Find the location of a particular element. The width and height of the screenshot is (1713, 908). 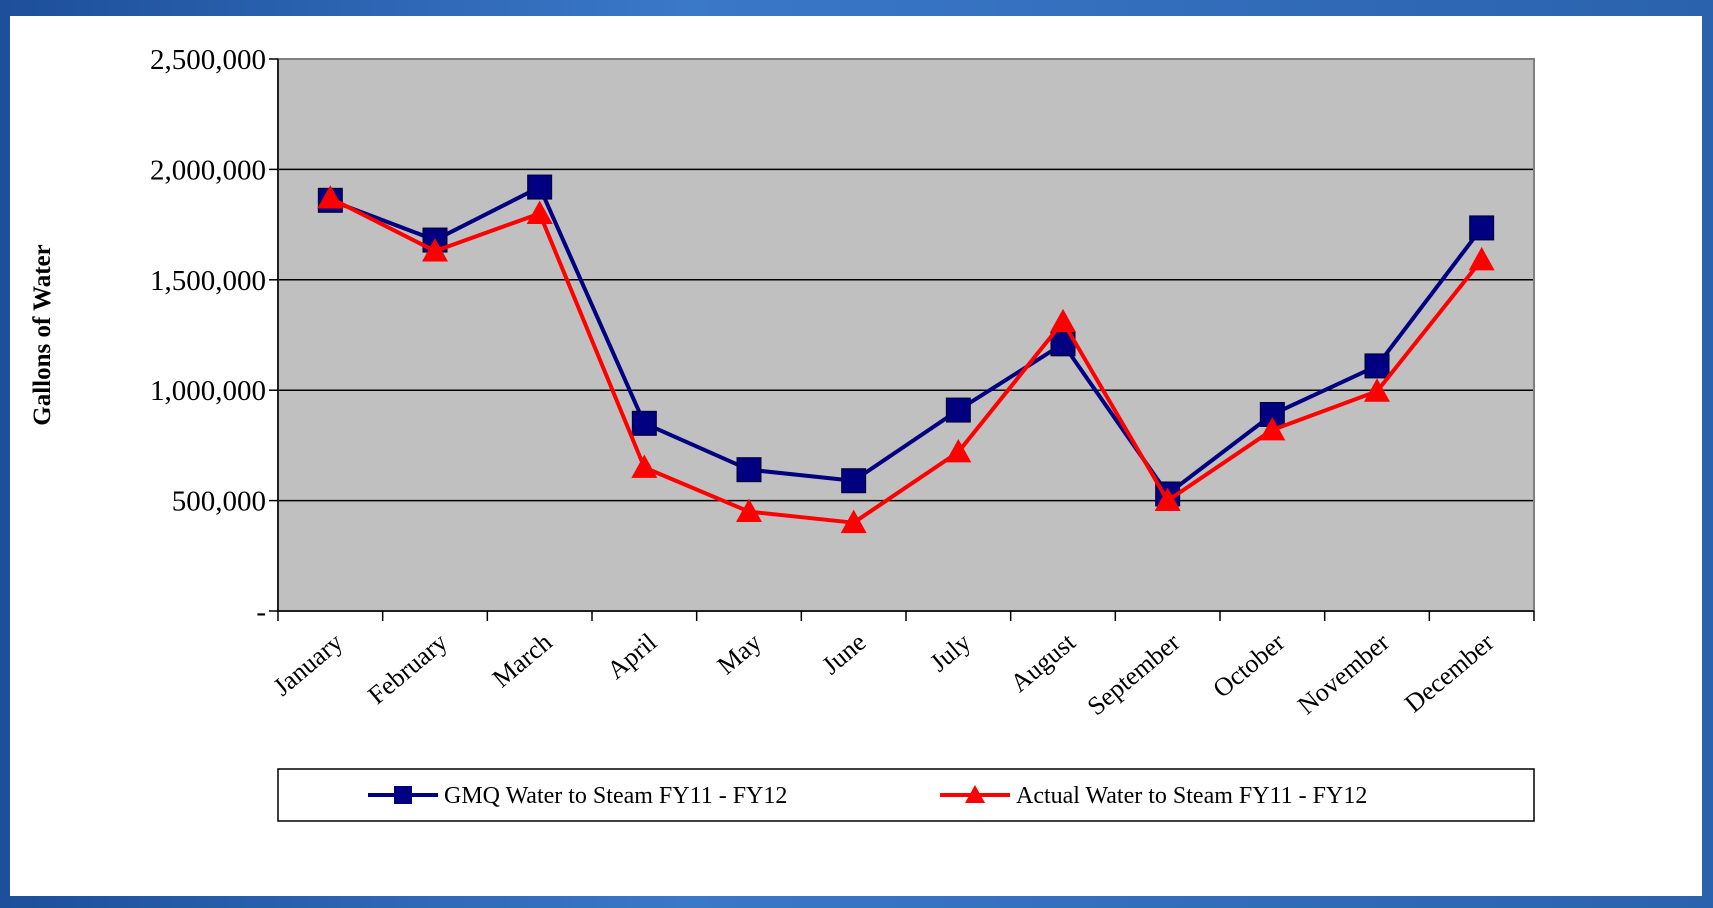

x-tick-label: May is located at coordinates (739, 653).